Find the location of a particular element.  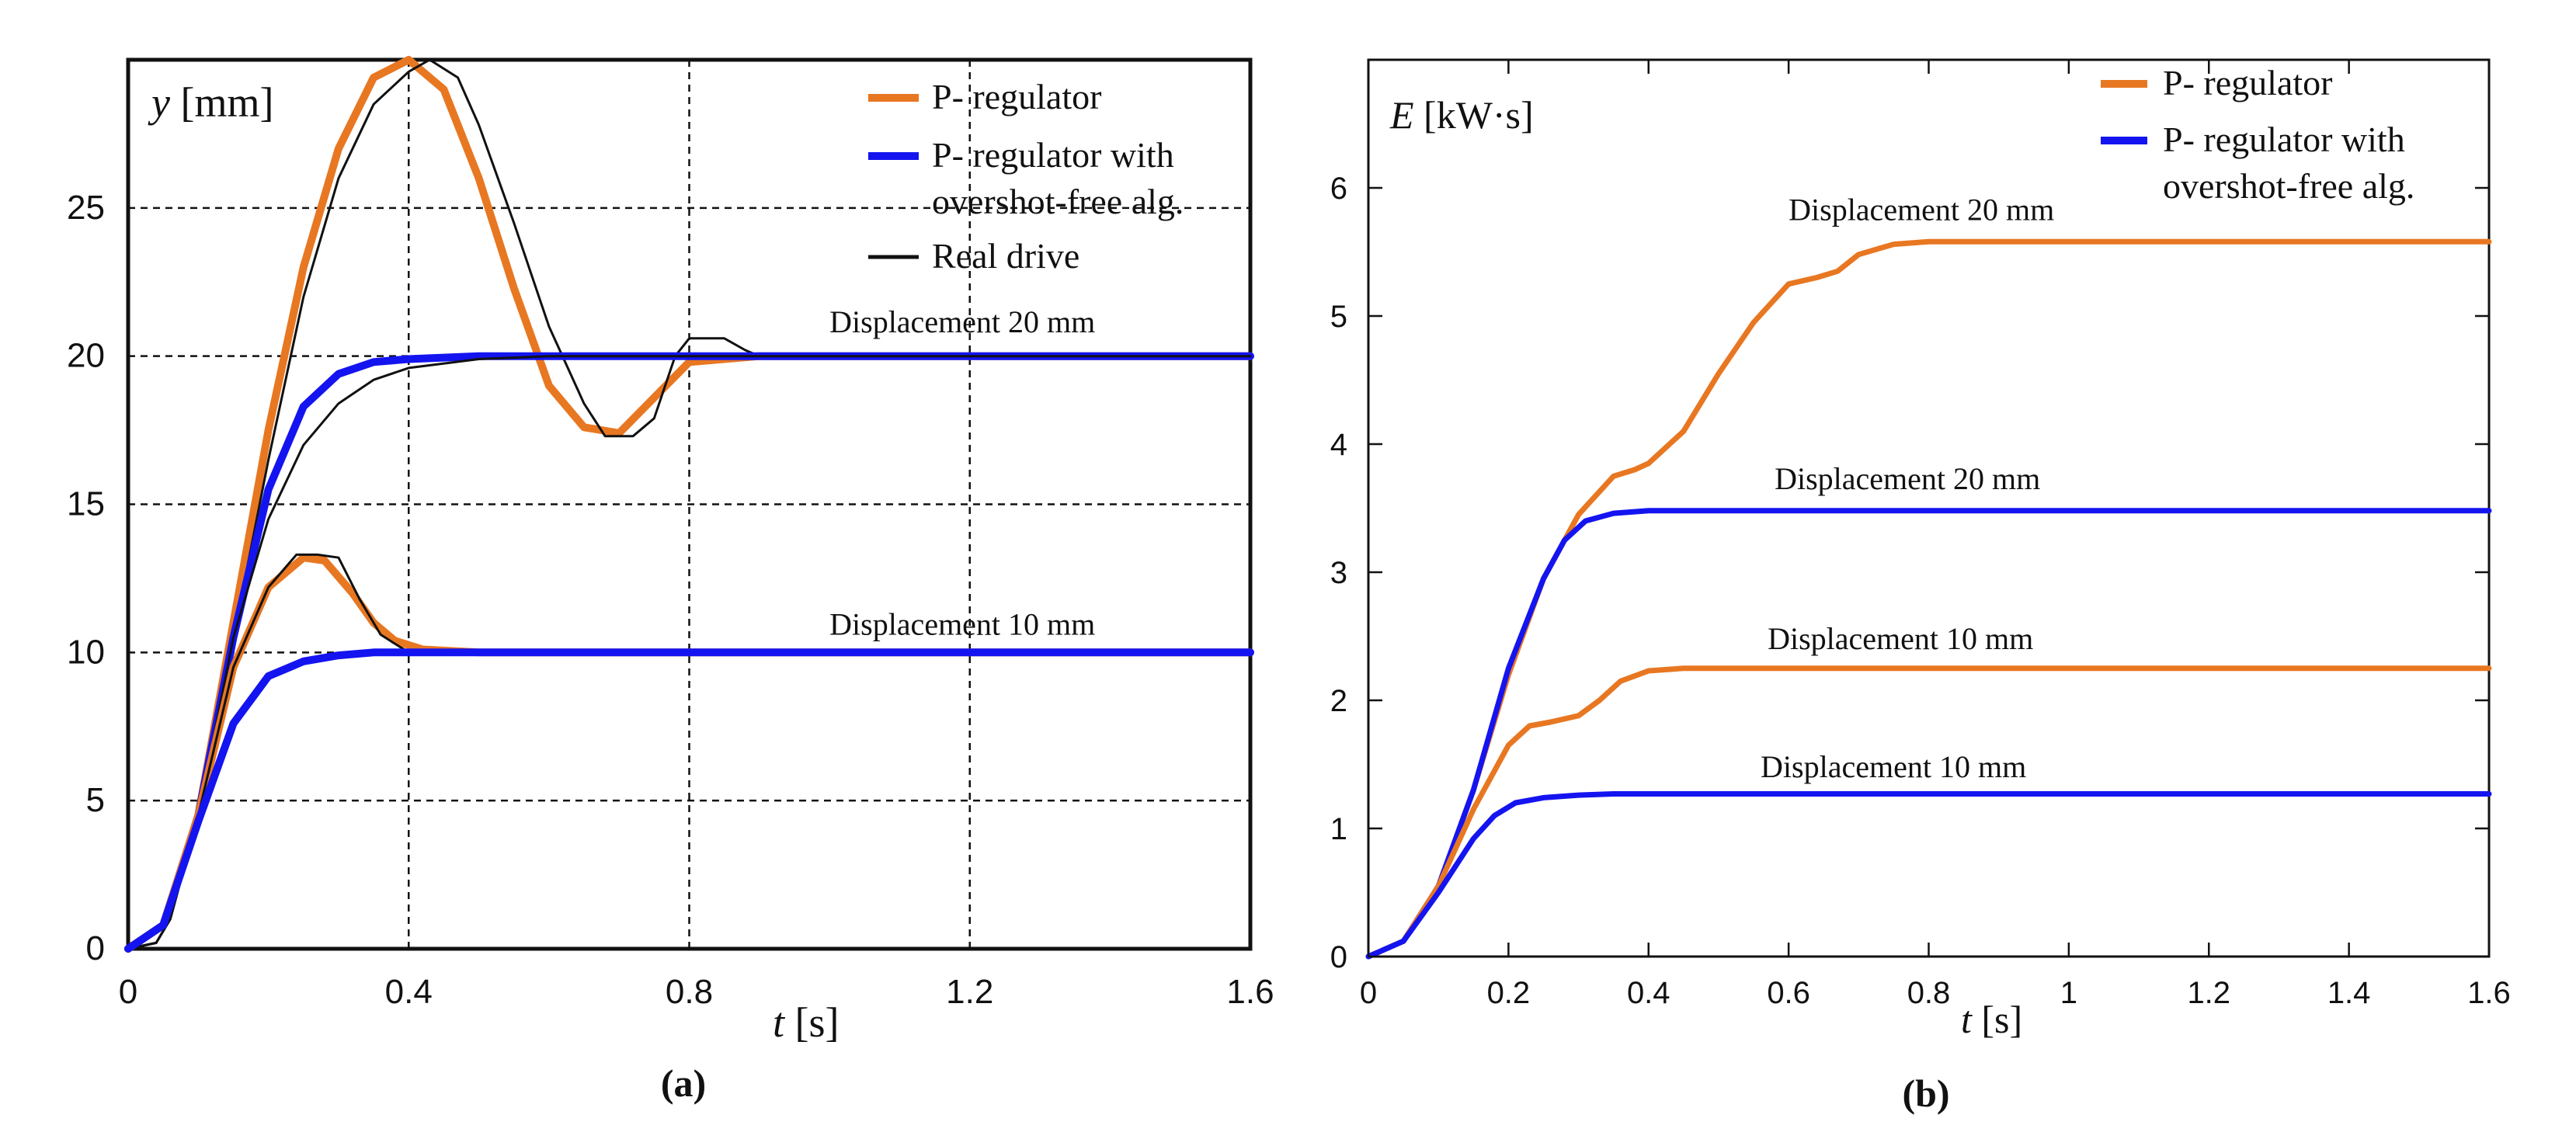

chart-b-legend-label-1-1: overshot-free alg. is located at coordinates (2288, 186).